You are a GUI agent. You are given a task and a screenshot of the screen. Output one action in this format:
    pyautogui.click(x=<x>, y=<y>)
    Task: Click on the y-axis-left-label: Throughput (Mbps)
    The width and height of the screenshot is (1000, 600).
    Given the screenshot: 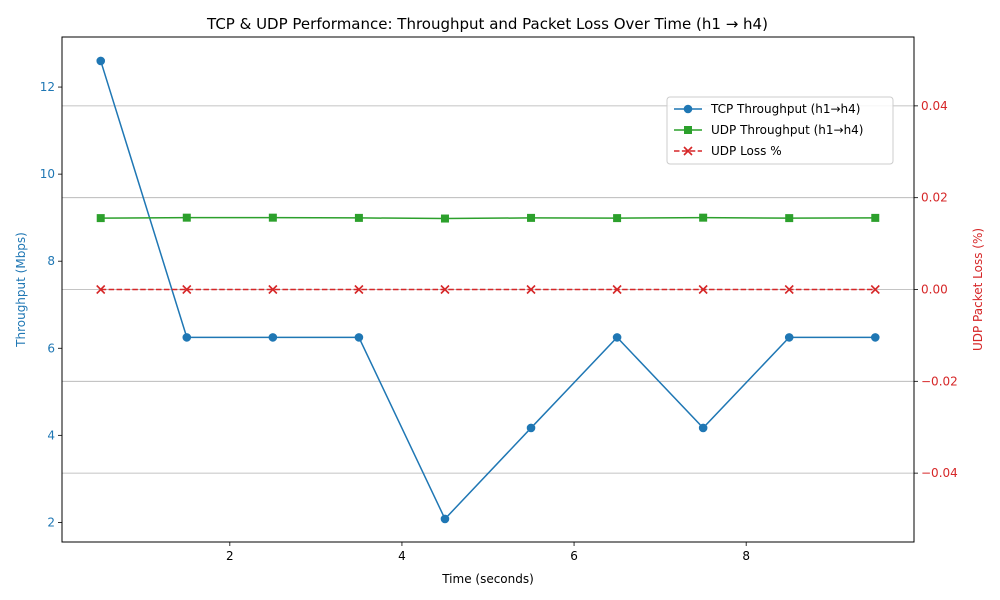 What is the action you would take?
    pyautogui.click(x=21, y=290)
    